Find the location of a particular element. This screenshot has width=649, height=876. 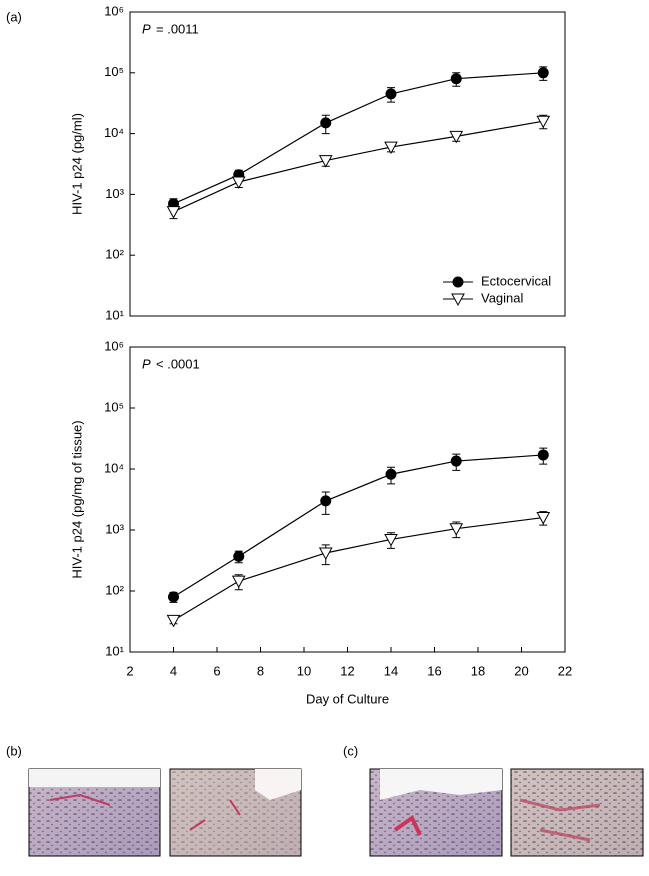

x-axis-label: Day of Culture is located at coordinates (347, 698).